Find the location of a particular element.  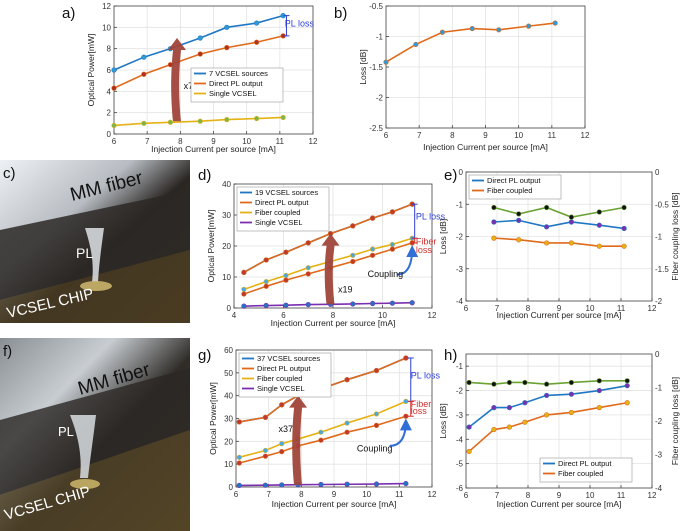

panel-letter-h: h) is located at coordinates (450, 355).